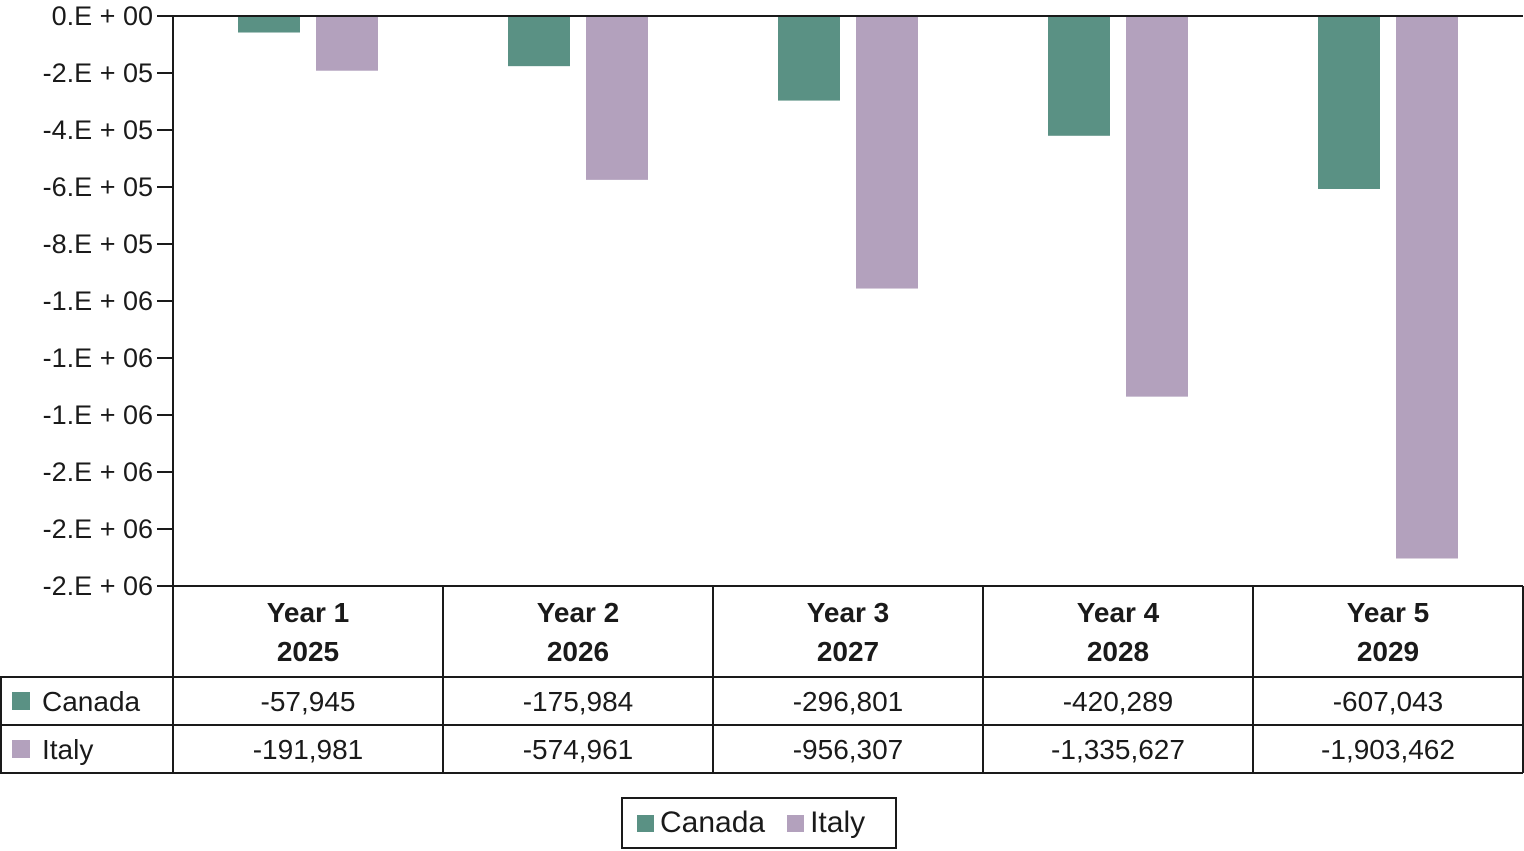  Describe the element at coordinates (308, 701) in the screenshot. I see `table-cell-value: -57,945` at that location.